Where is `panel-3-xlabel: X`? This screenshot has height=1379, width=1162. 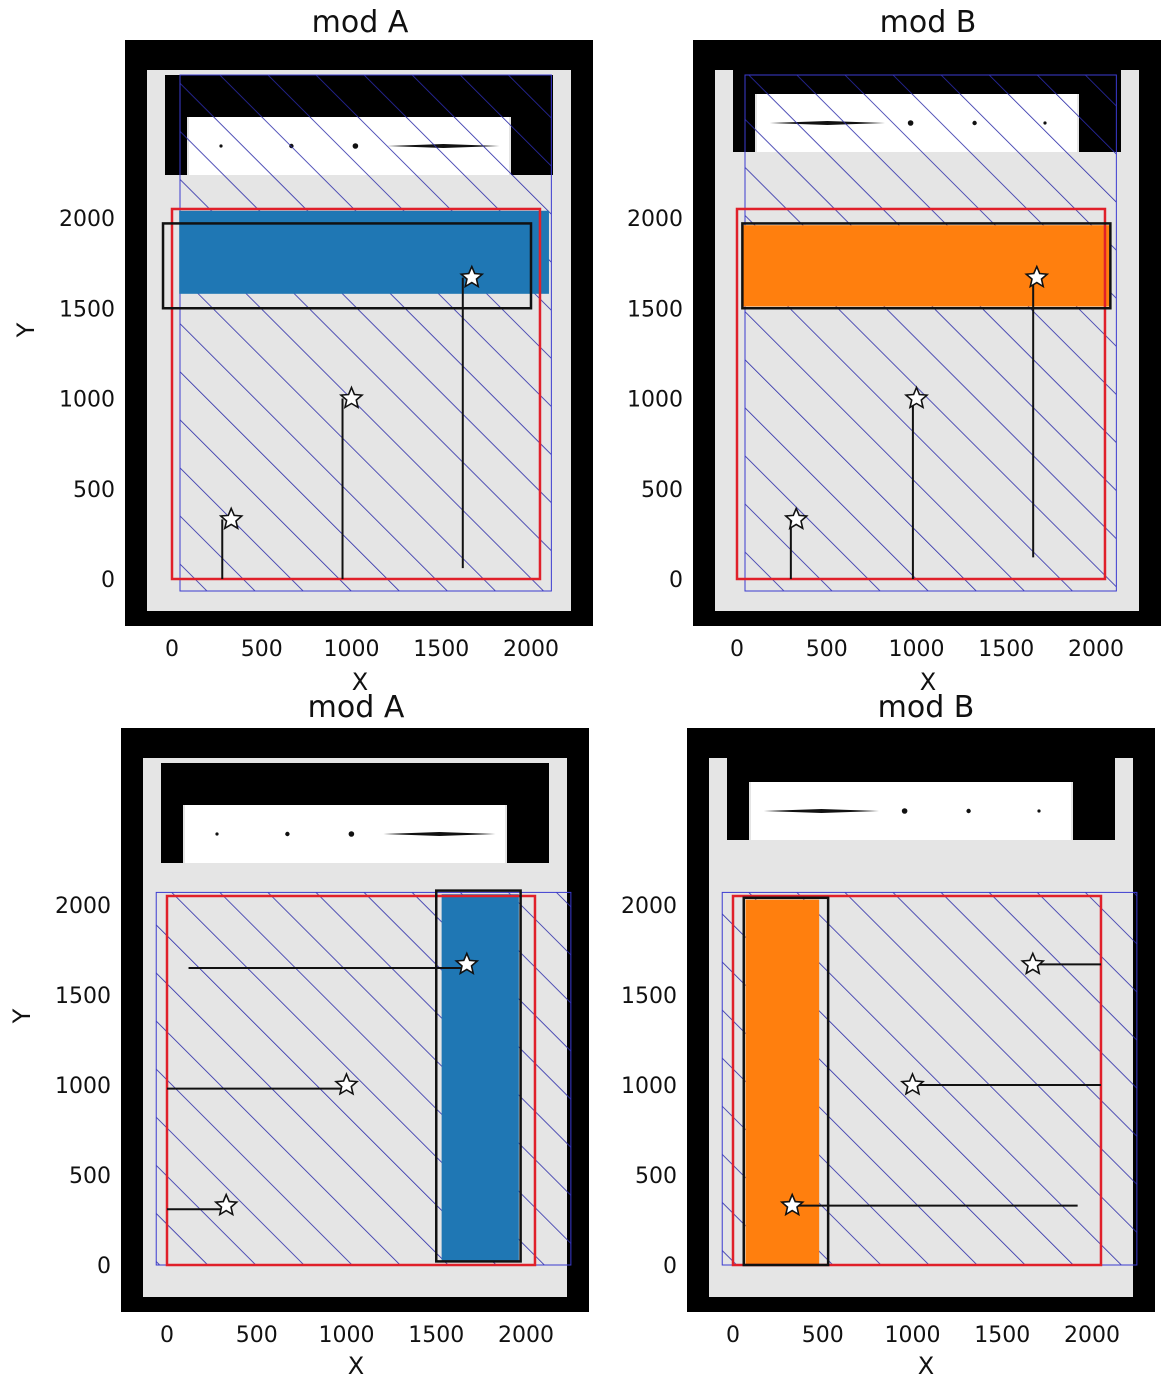
panel-3-xlabel: X is located at coordinates (356, 1365).